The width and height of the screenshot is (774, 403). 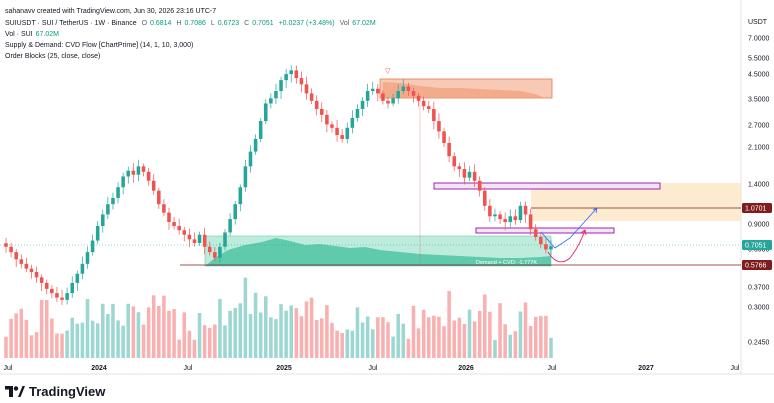 What do you see at coordinates (55, 391) in the screenshot?
I see `tradingview-logo: TradingView` at bounding box center [55, 391].